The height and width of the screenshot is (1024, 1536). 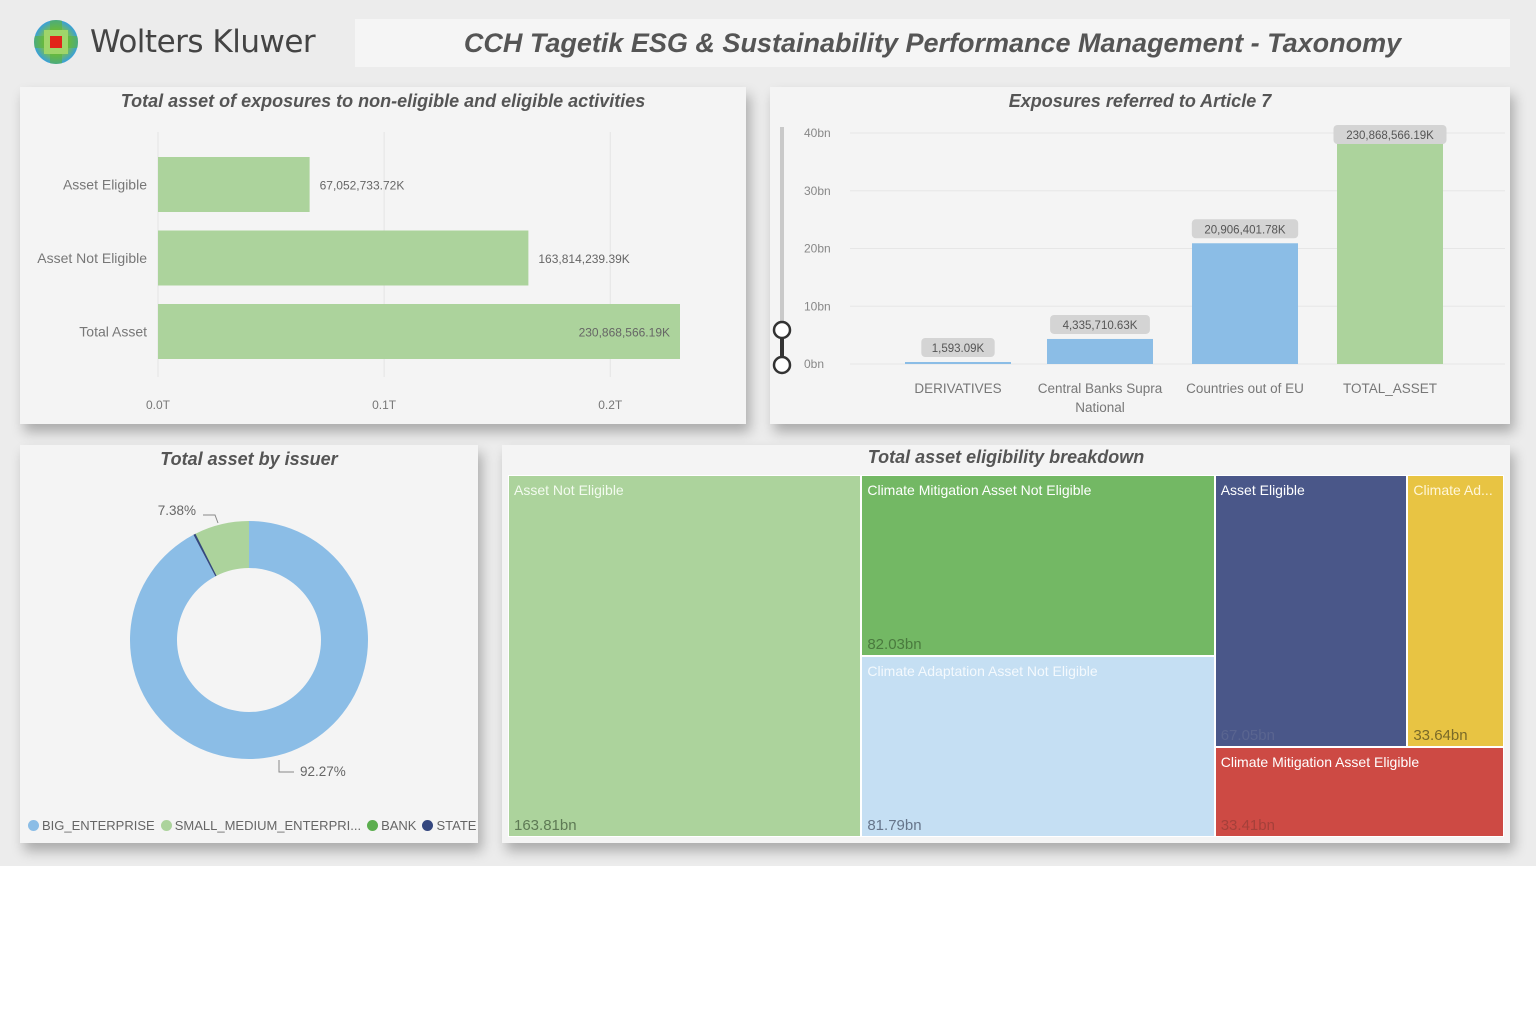 I want to click on chart-title: Exposures referred to Article 7, so click(x=1140, y=101).